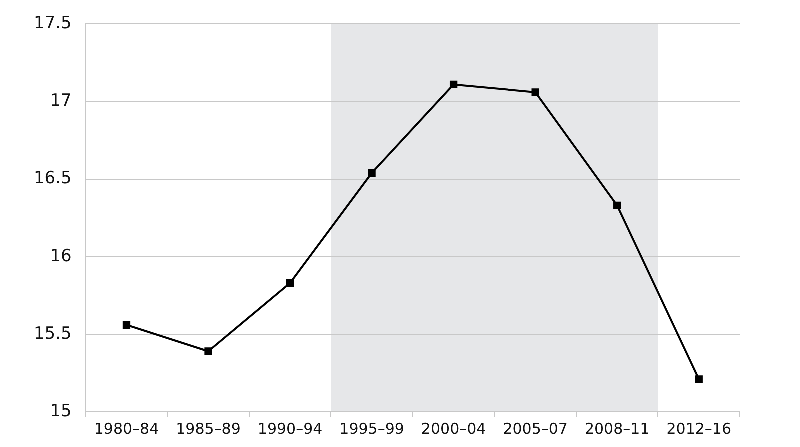  What do you see at coordinates (453, 429) in the screenshot?
I see `x-tick-label: 2000–04` at bounding box center [453, 429].